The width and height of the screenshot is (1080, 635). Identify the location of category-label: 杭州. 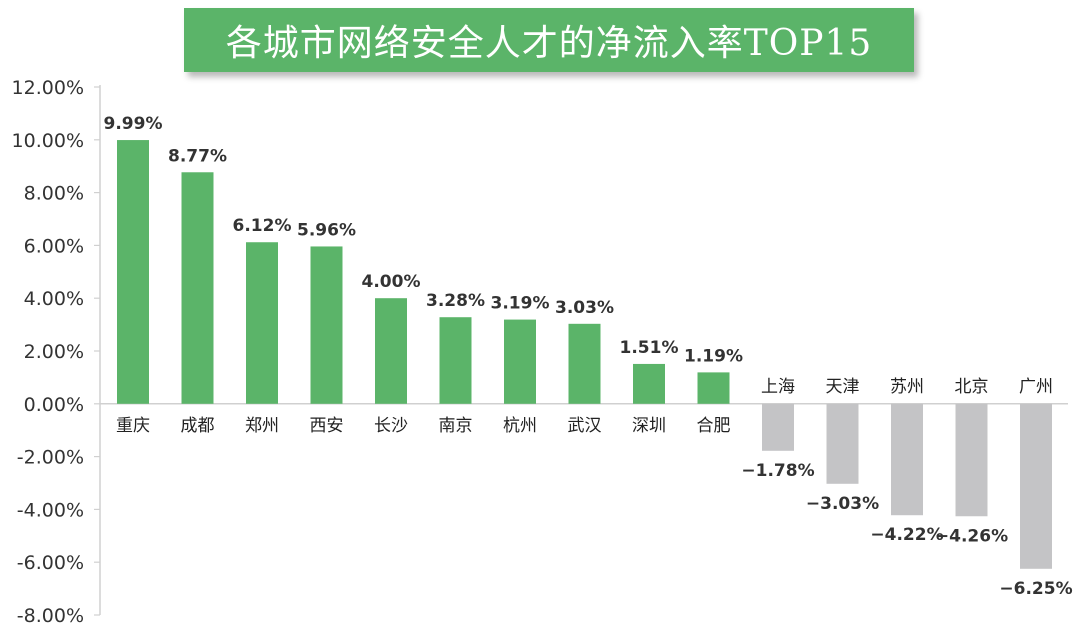
(520, 426).